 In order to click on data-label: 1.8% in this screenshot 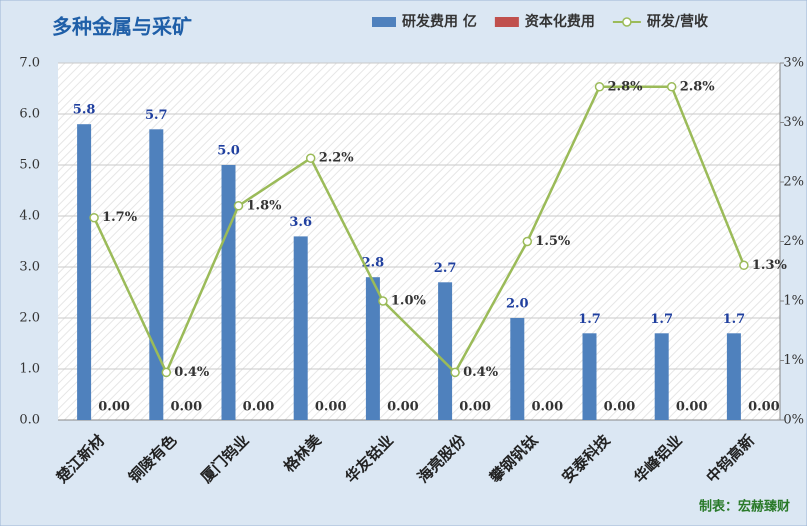, I will do `click(265, 205)`.